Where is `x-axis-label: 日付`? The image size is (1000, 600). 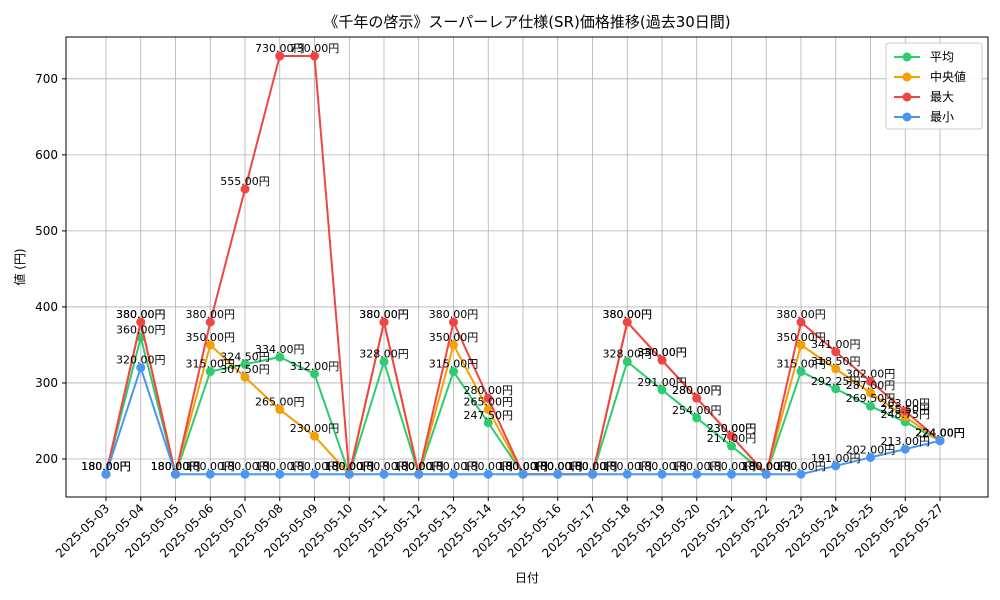
x-axis-label: 日付 is located at coordinates (527, 578).